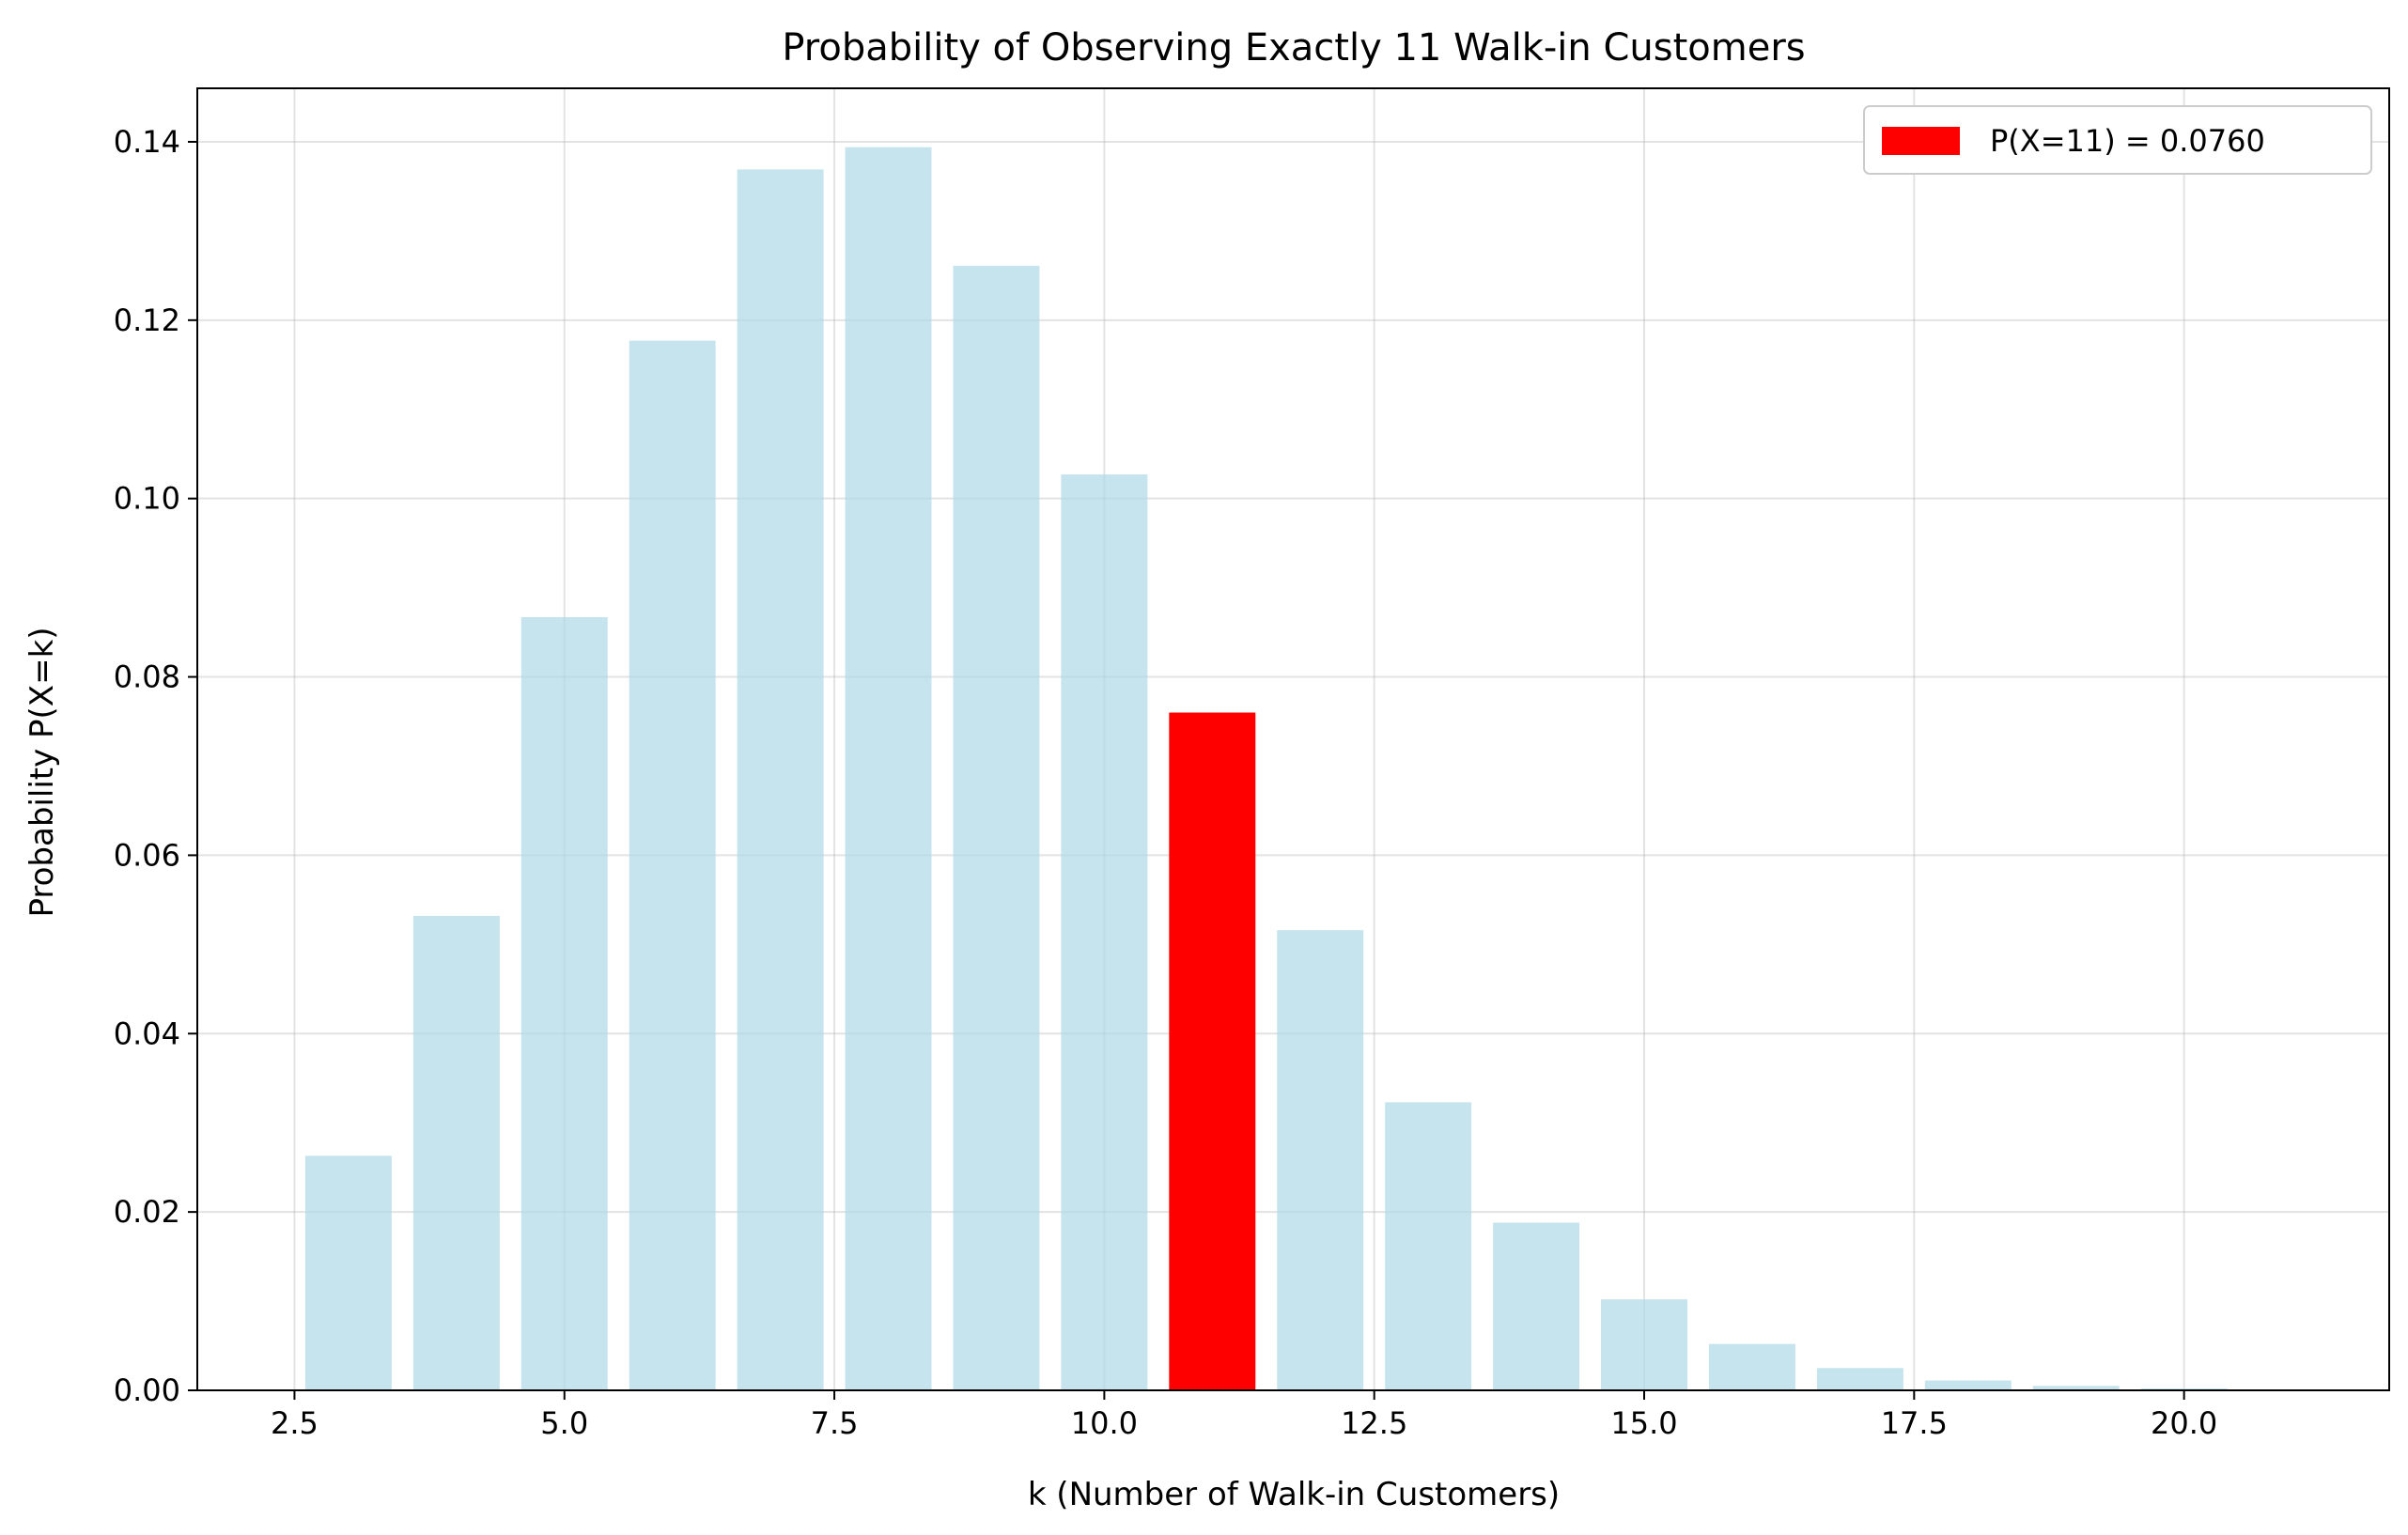 This screenshot has height=1535, width=2408. Describe the element at coordinates (1643, 1423) in the screenshot. I see `x-tick-label: 15.0` at that location.